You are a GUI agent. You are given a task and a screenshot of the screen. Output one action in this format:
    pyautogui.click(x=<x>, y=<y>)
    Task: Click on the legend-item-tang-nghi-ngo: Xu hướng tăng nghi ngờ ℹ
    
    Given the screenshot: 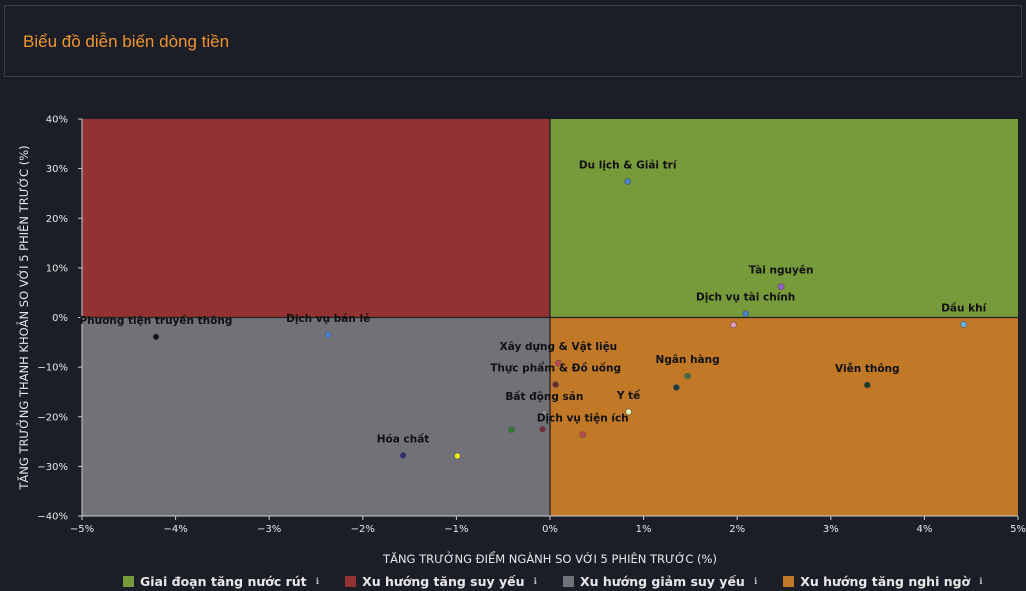 What is the action you would take?
    pyautogui.click(x=883, y=581)
    